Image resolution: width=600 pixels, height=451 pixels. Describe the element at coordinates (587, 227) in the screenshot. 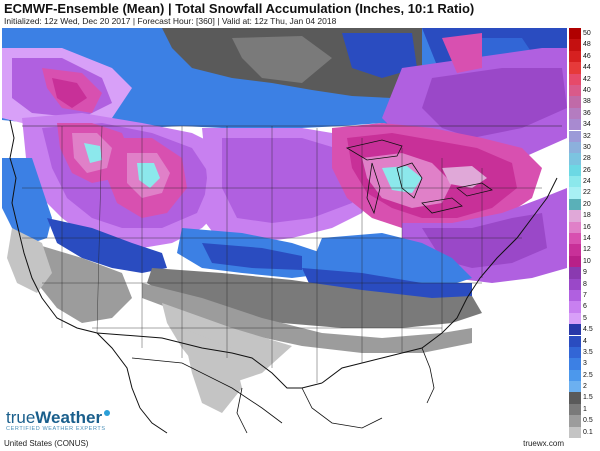

I see `legend-label: 16` at that location.